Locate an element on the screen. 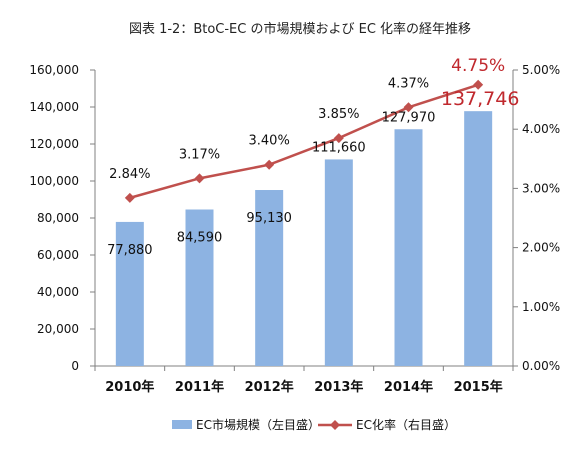 This screenshot has height=455, width=587. y-right-tick-label: 1.00% is located at coordinates (541, 307).